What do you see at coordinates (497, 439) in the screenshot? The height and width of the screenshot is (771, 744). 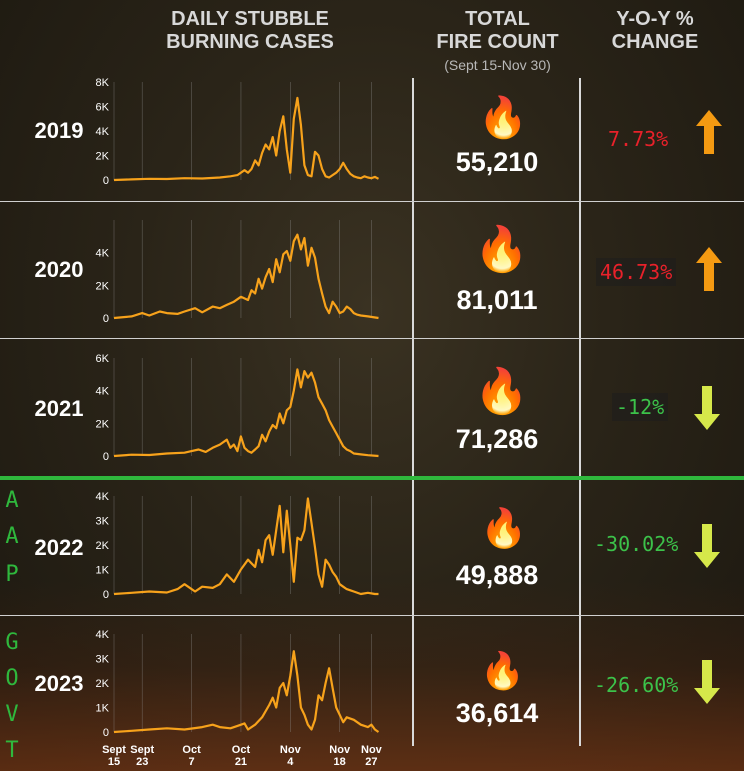 I see `total-count-2021: 71,286` at bounding box center [497, 439].